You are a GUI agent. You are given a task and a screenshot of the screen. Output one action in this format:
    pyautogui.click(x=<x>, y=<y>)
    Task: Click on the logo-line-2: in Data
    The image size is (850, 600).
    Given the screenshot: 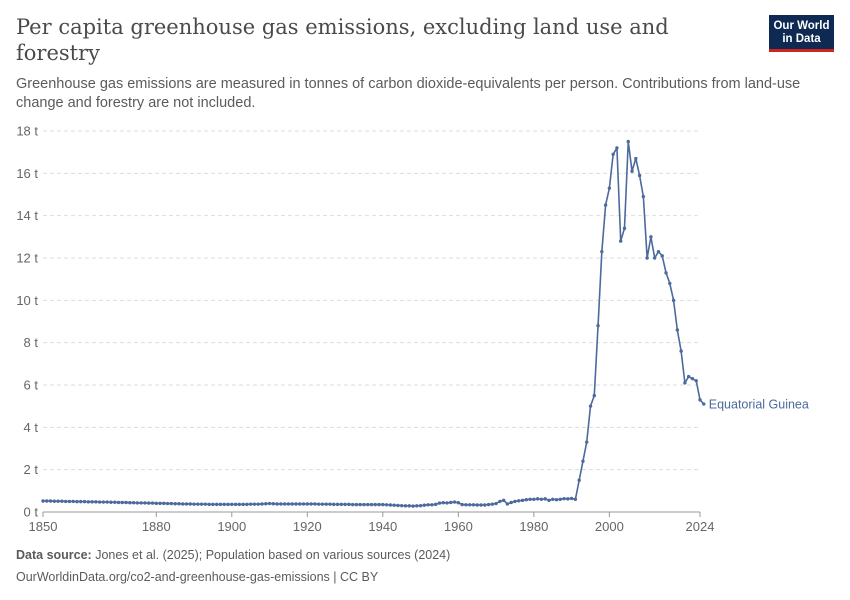 What is the action you would take?
    pyautogui.click(x=801, y=38)
    